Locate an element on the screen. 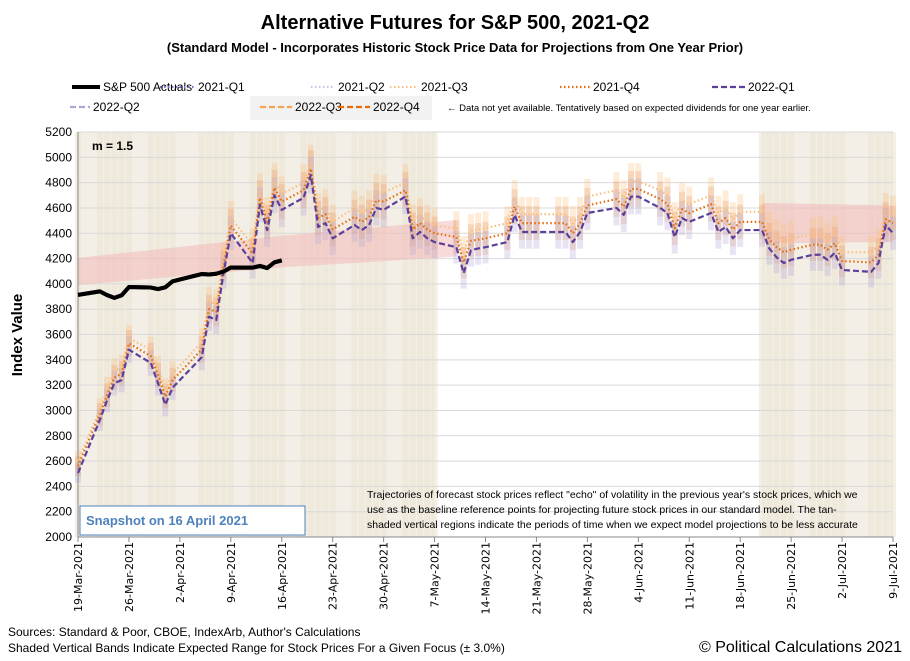 This screenshot has width=910, height=661. y-tick-label: 4600 is located at coordinates (58, 208).